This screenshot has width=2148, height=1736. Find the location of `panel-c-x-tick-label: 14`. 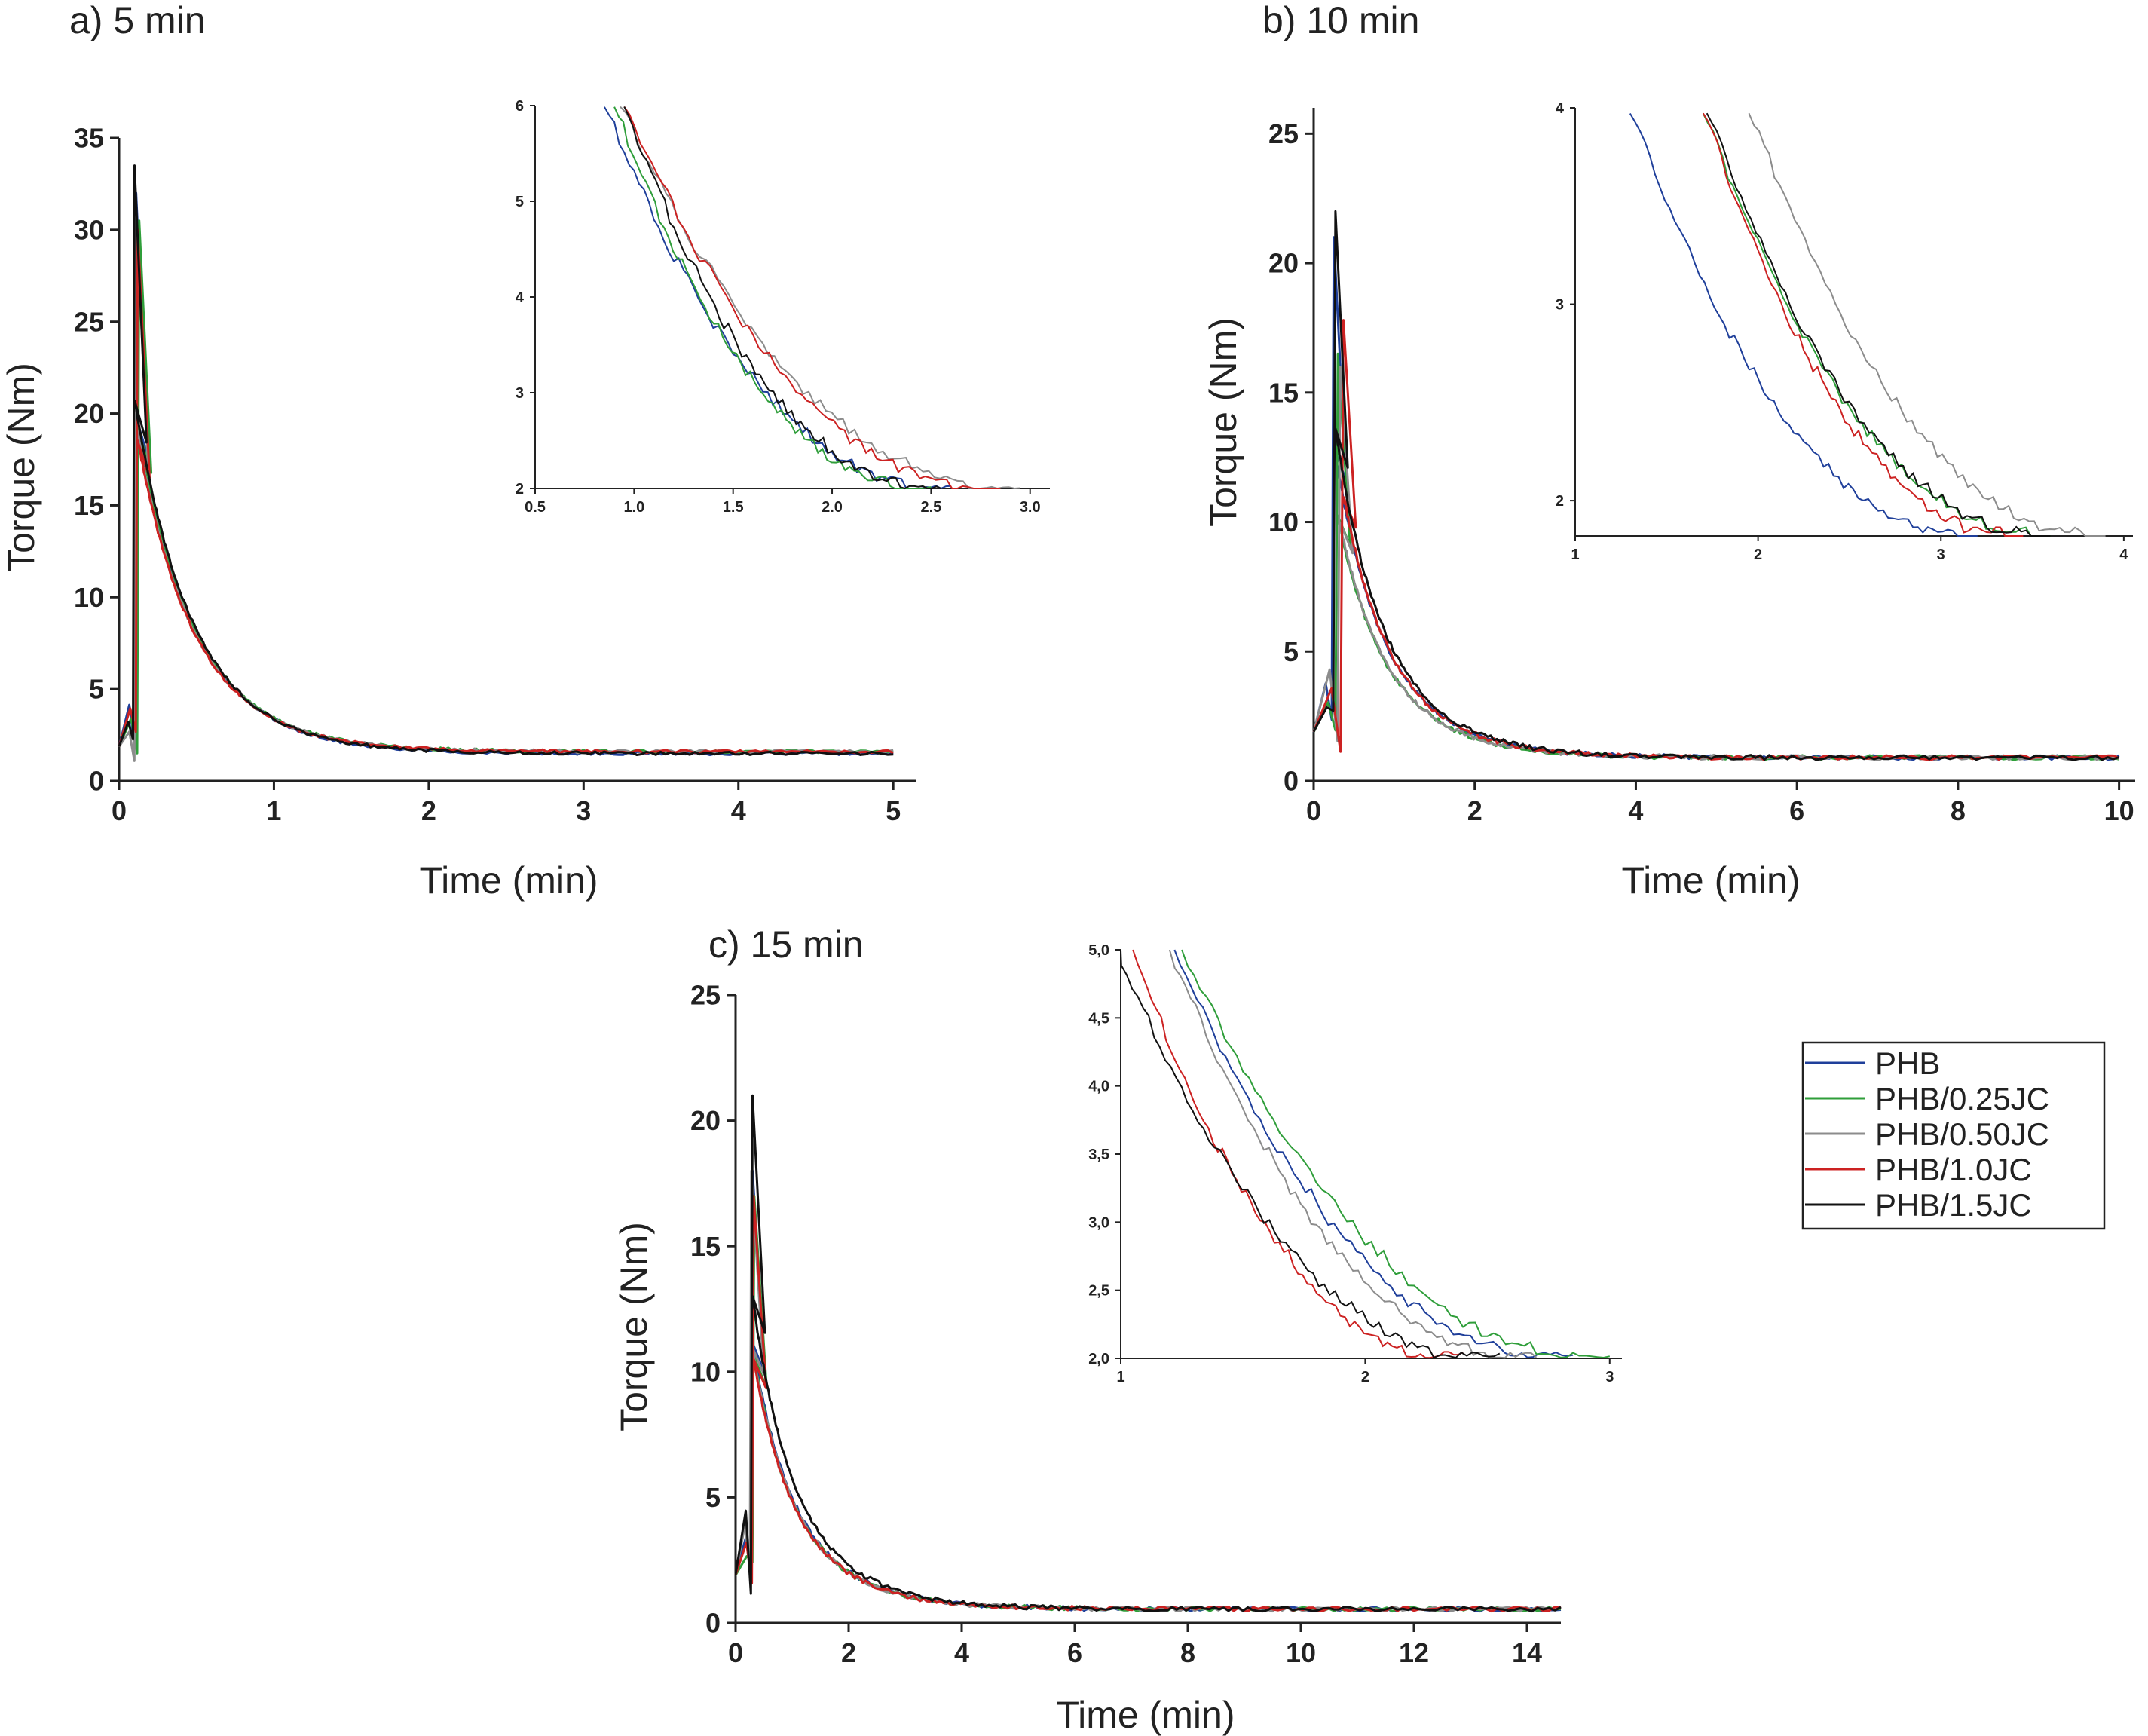

panel-c-x-tick-label: 14 is located at coordinates (1527, 1653).